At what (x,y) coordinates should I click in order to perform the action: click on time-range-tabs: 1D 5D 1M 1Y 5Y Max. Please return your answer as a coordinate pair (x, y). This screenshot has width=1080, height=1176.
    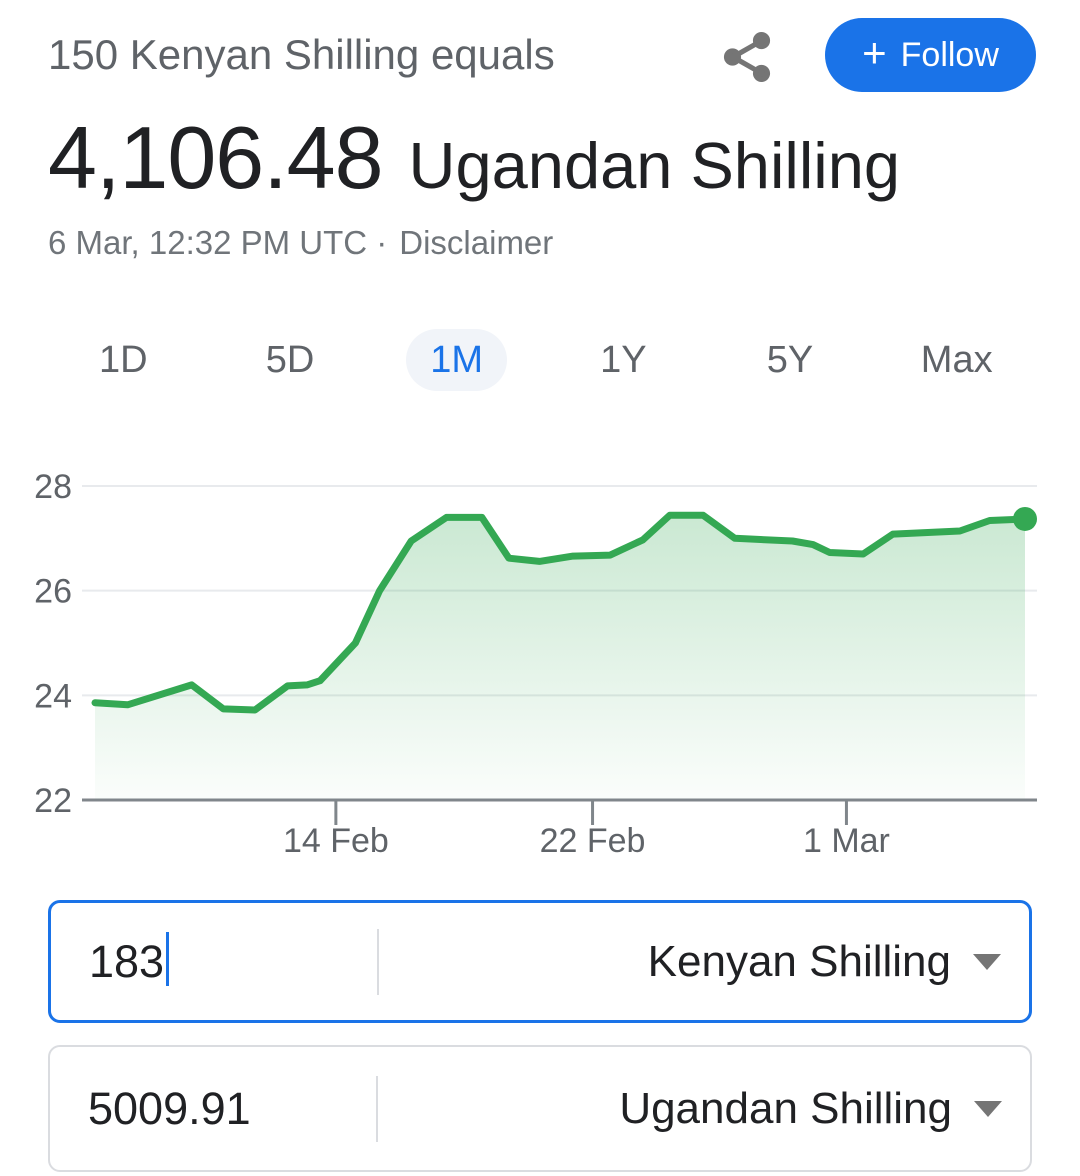
    Looking at the image, I should click on (540, 360).